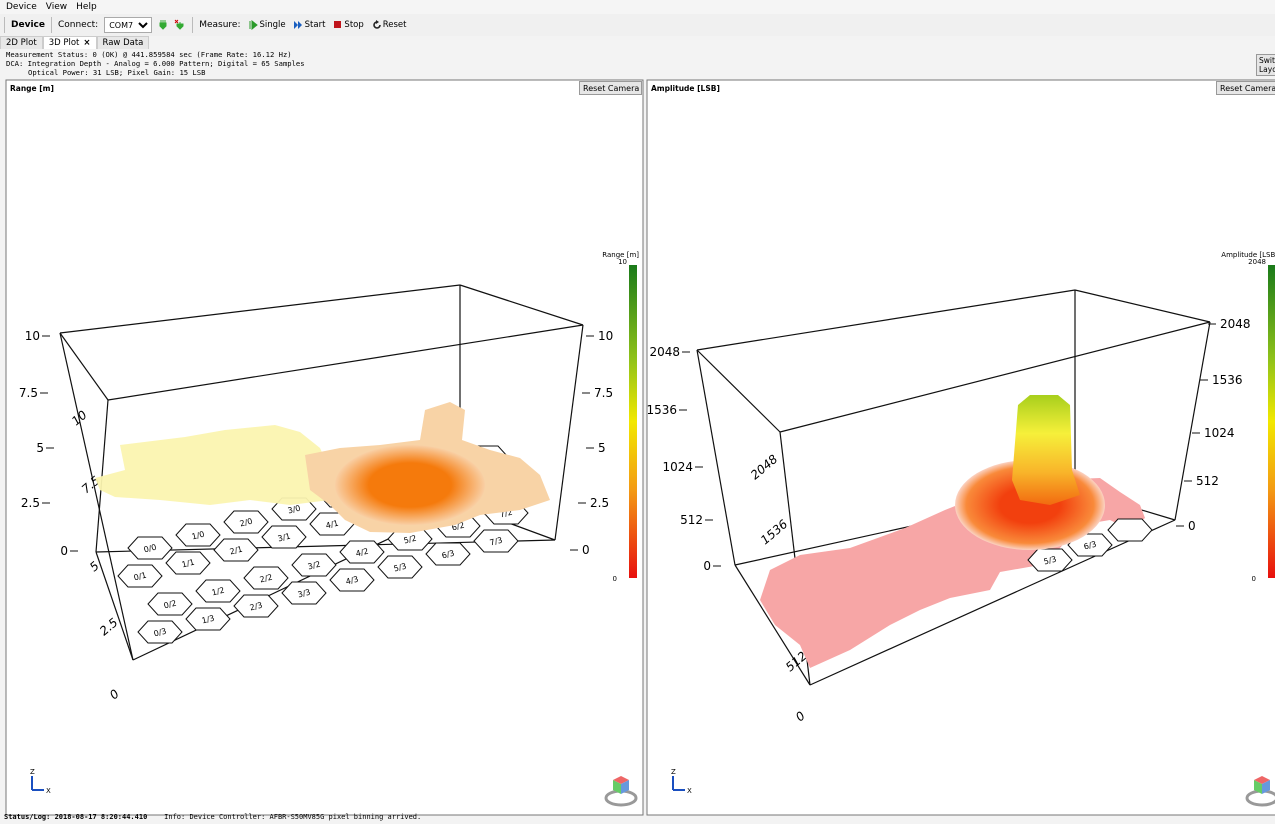  I want to click on pixel-label: 7/2, so click(506, 514).